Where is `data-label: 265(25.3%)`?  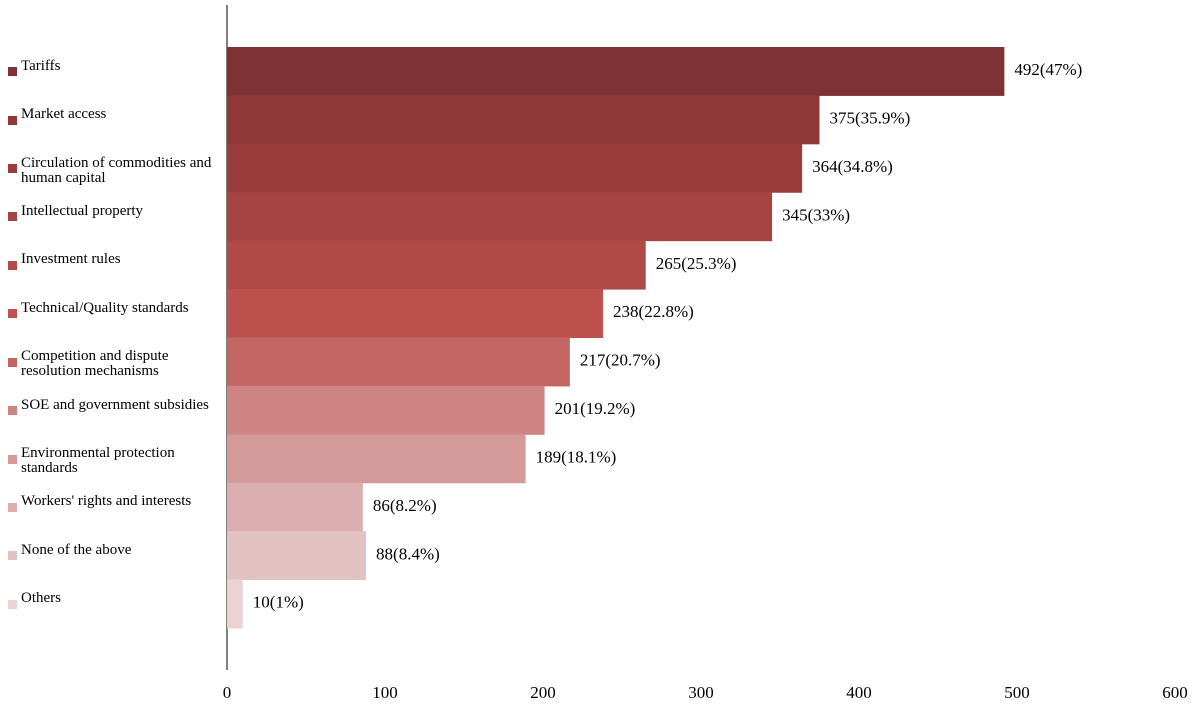 data-label: 265(25.3%) is located at coordinates (696, 263).